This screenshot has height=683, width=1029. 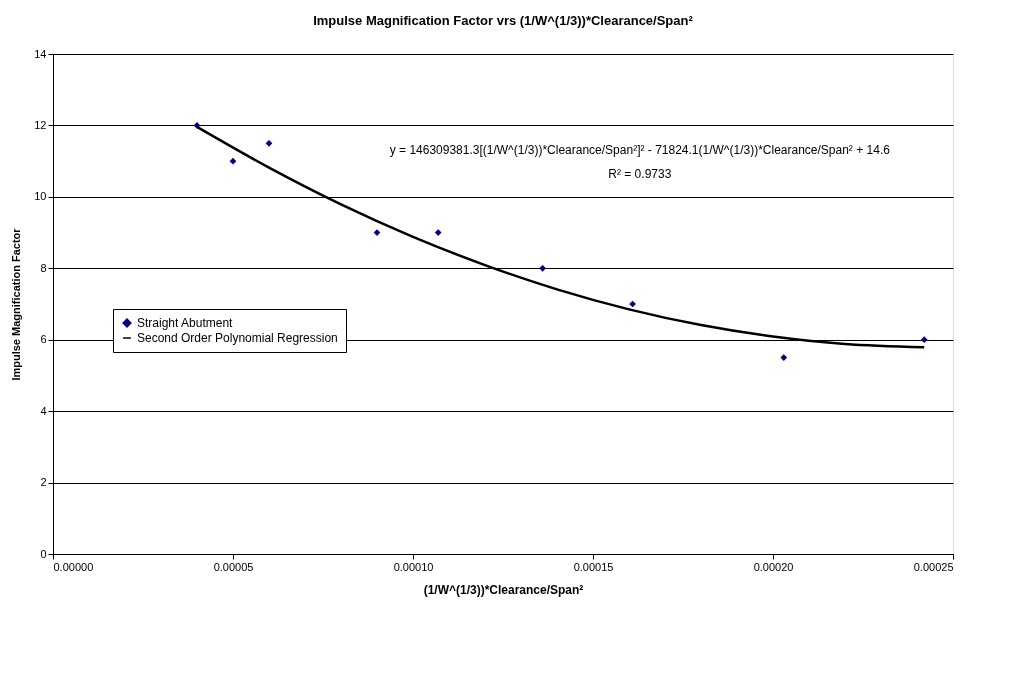 I want to click on legend-label: Second Order Polynomial Regression, so click(x=237, y=338).